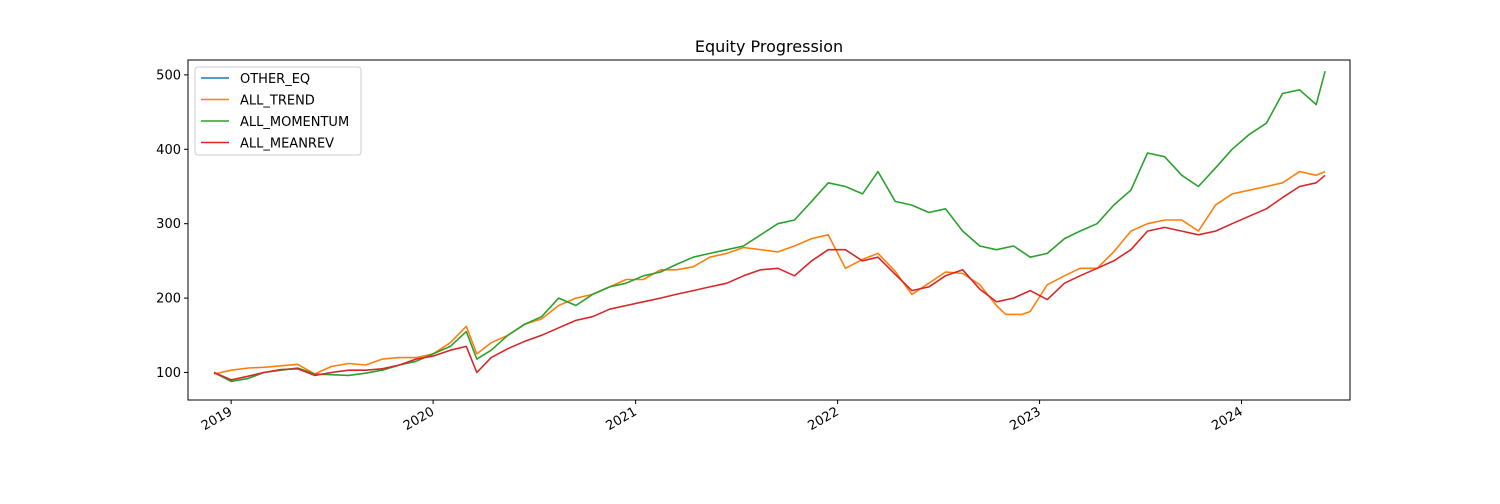  What do you see at coordinates (168, 150) in the screenshot?
I see `y-tick-label: 400` at bounding box center [168, 150].